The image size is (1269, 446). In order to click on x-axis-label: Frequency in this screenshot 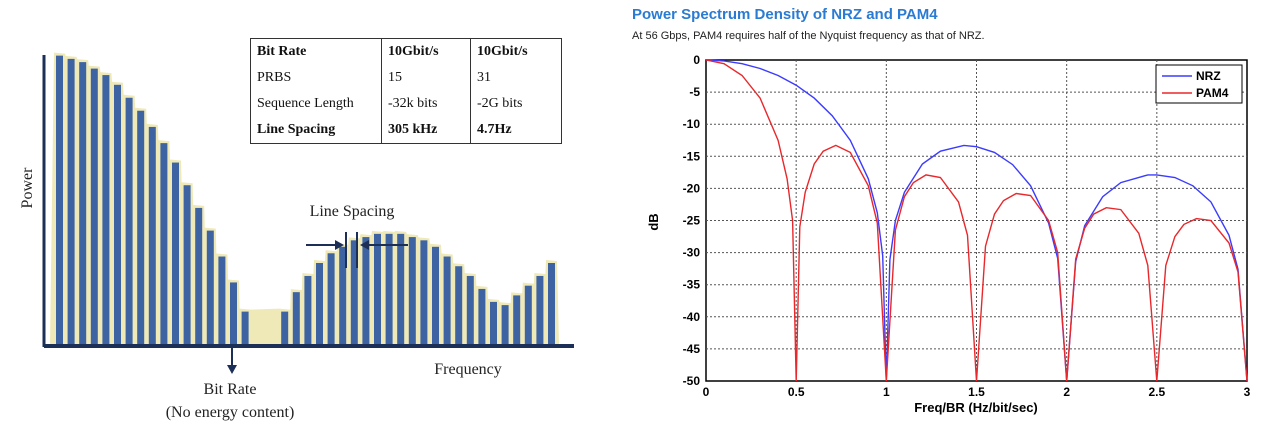, I will do `click(468, 369)`.